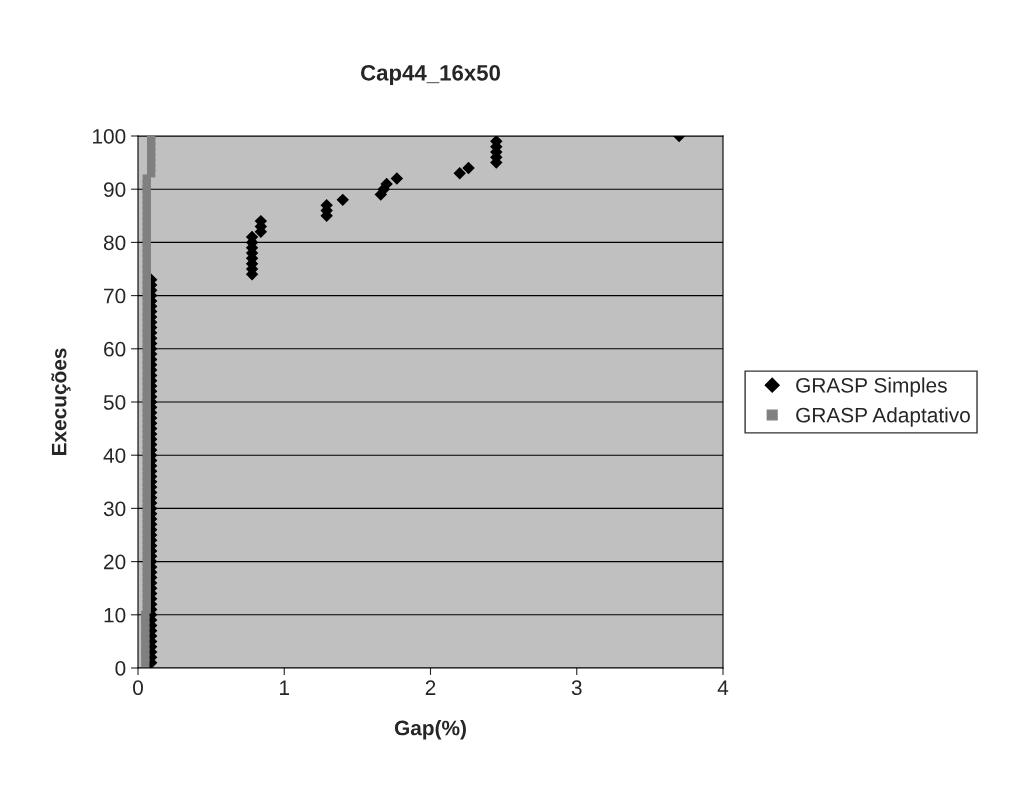 The image size is (1021, 798). I want to click on y-tick-label: 50, so click(114, 402).